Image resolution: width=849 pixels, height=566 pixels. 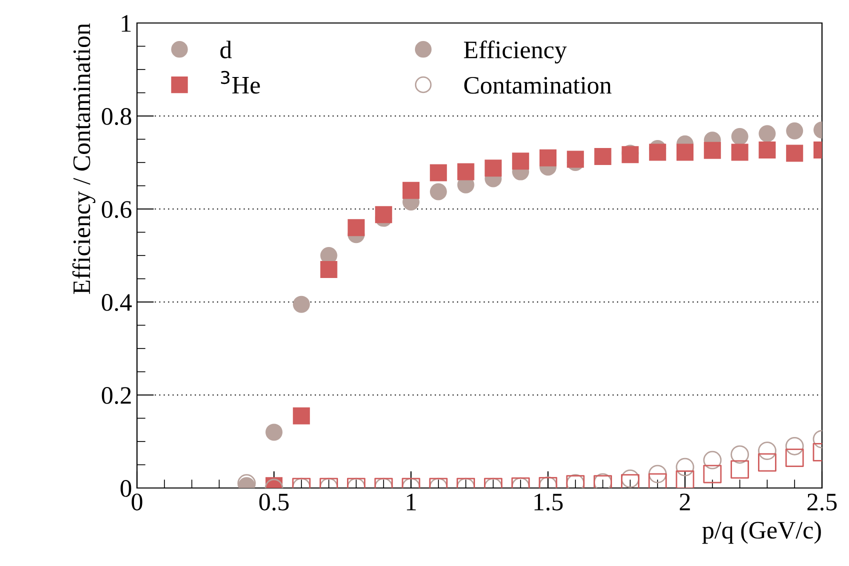 I want to click on x-tick-label: 2, so click(x=685, y=502).